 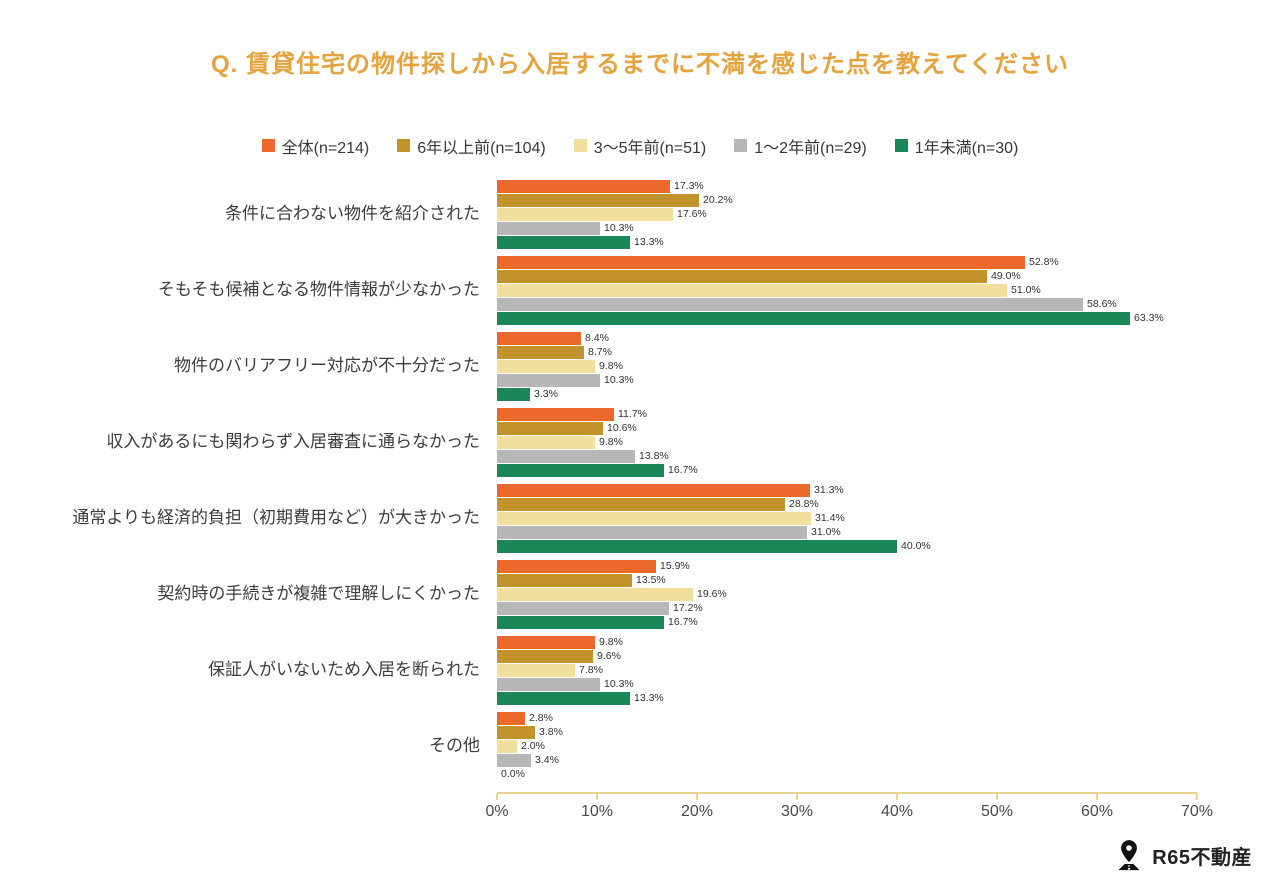 I want to click on bar-c6-s1, so click(x=545, y=656).